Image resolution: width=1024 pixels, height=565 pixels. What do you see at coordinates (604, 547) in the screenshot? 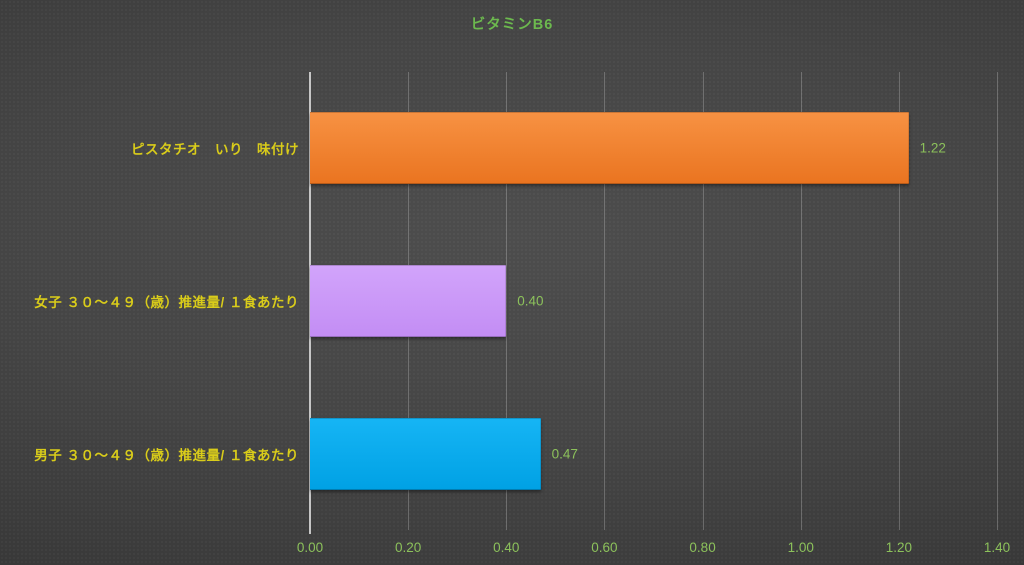
I see `x-tick-label: 0.60` at bounding box center [604, 547].